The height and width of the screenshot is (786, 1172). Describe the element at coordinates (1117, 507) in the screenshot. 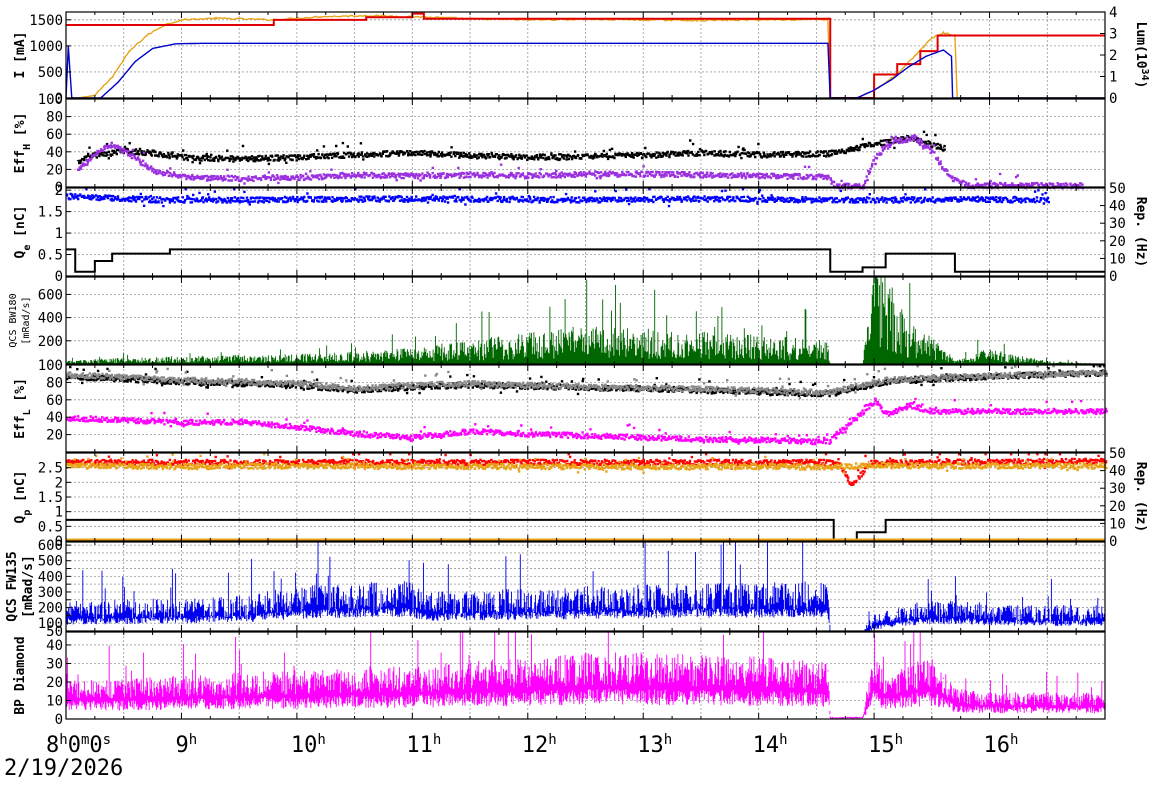

I see `y-tick-label-right: 20` at that location.